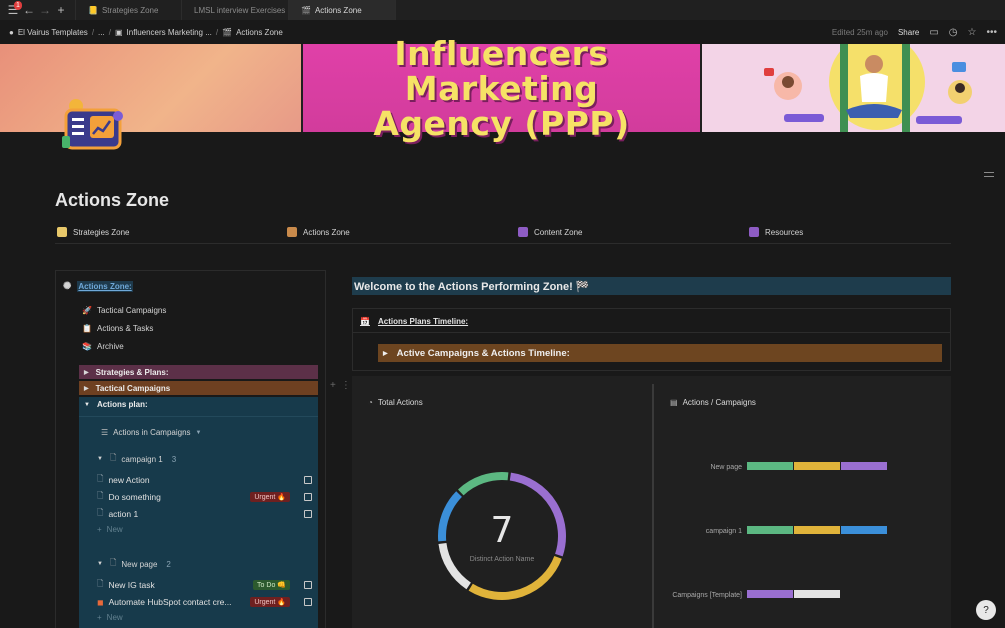 This screenshot has height=628, width=1005. Describe the element at coordinates (776, 232) in the screenshot. I see `nav-link-resources: Resources` at that location.